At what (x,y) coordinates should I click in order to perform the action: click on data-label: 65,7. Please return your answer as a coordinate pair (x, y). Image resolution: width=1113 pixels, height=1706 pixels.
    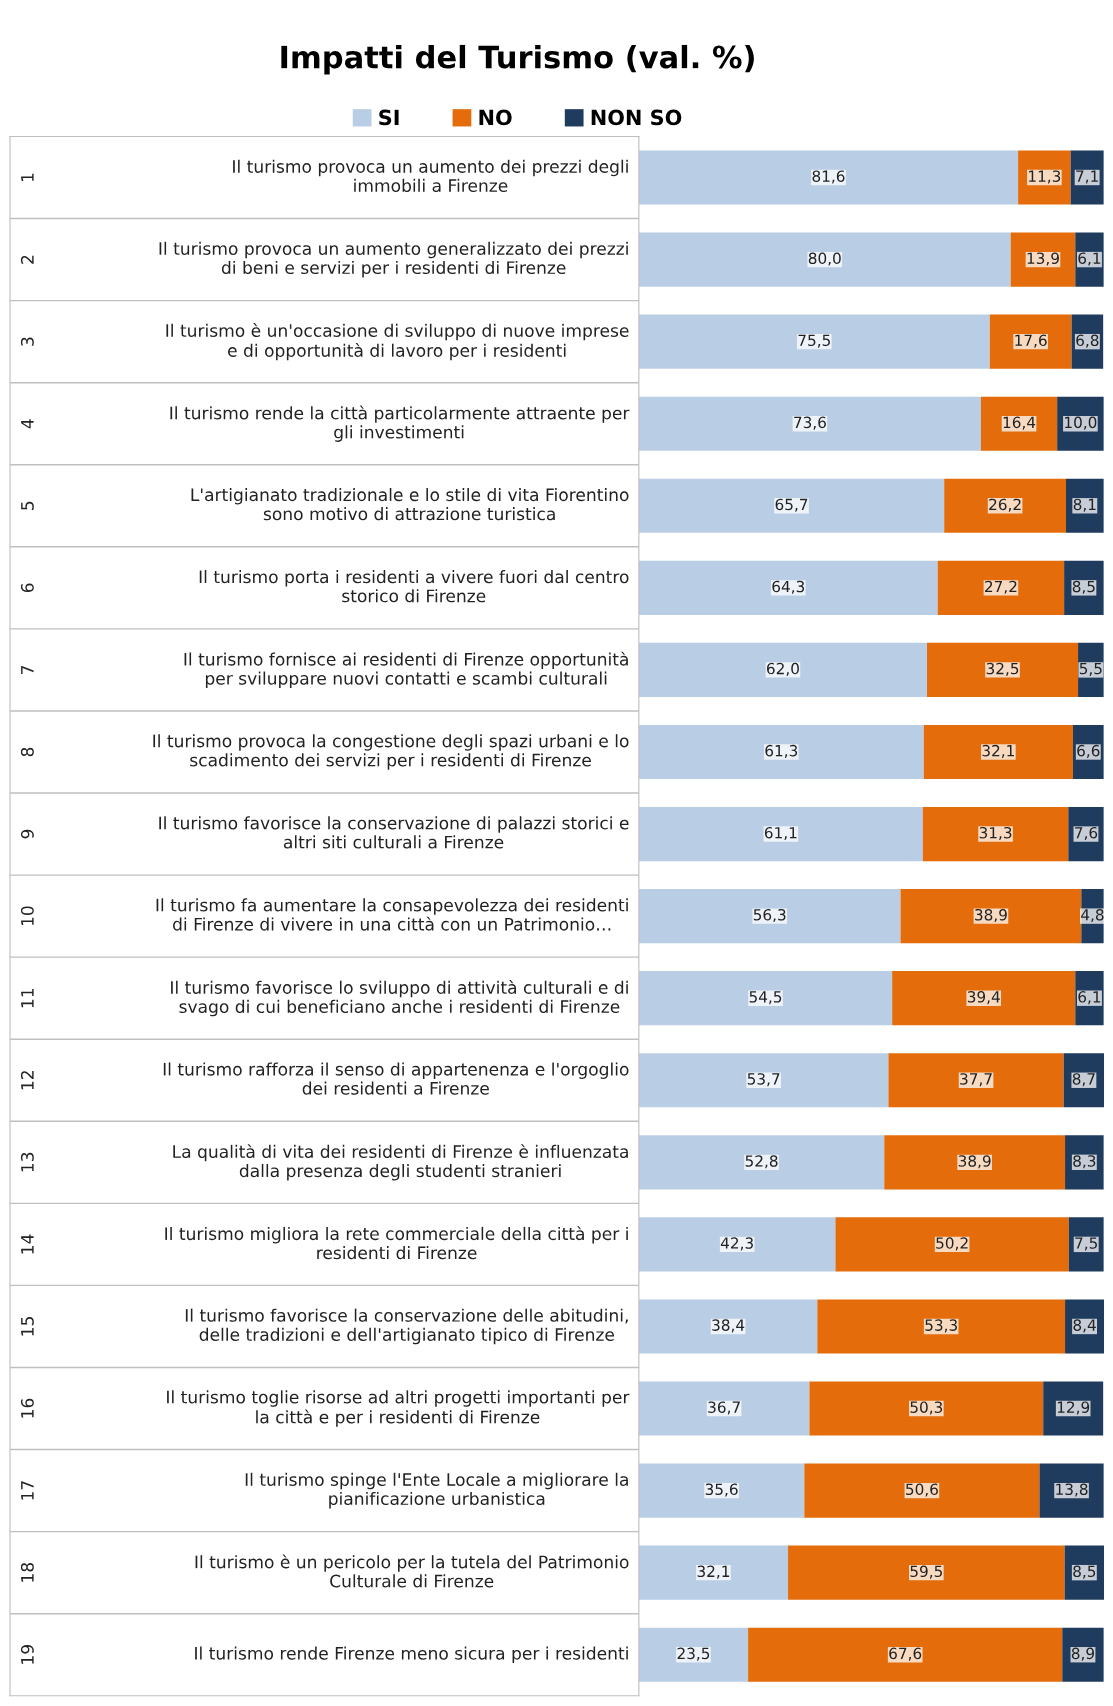
    Looking at the image, I should click on (791, 505).